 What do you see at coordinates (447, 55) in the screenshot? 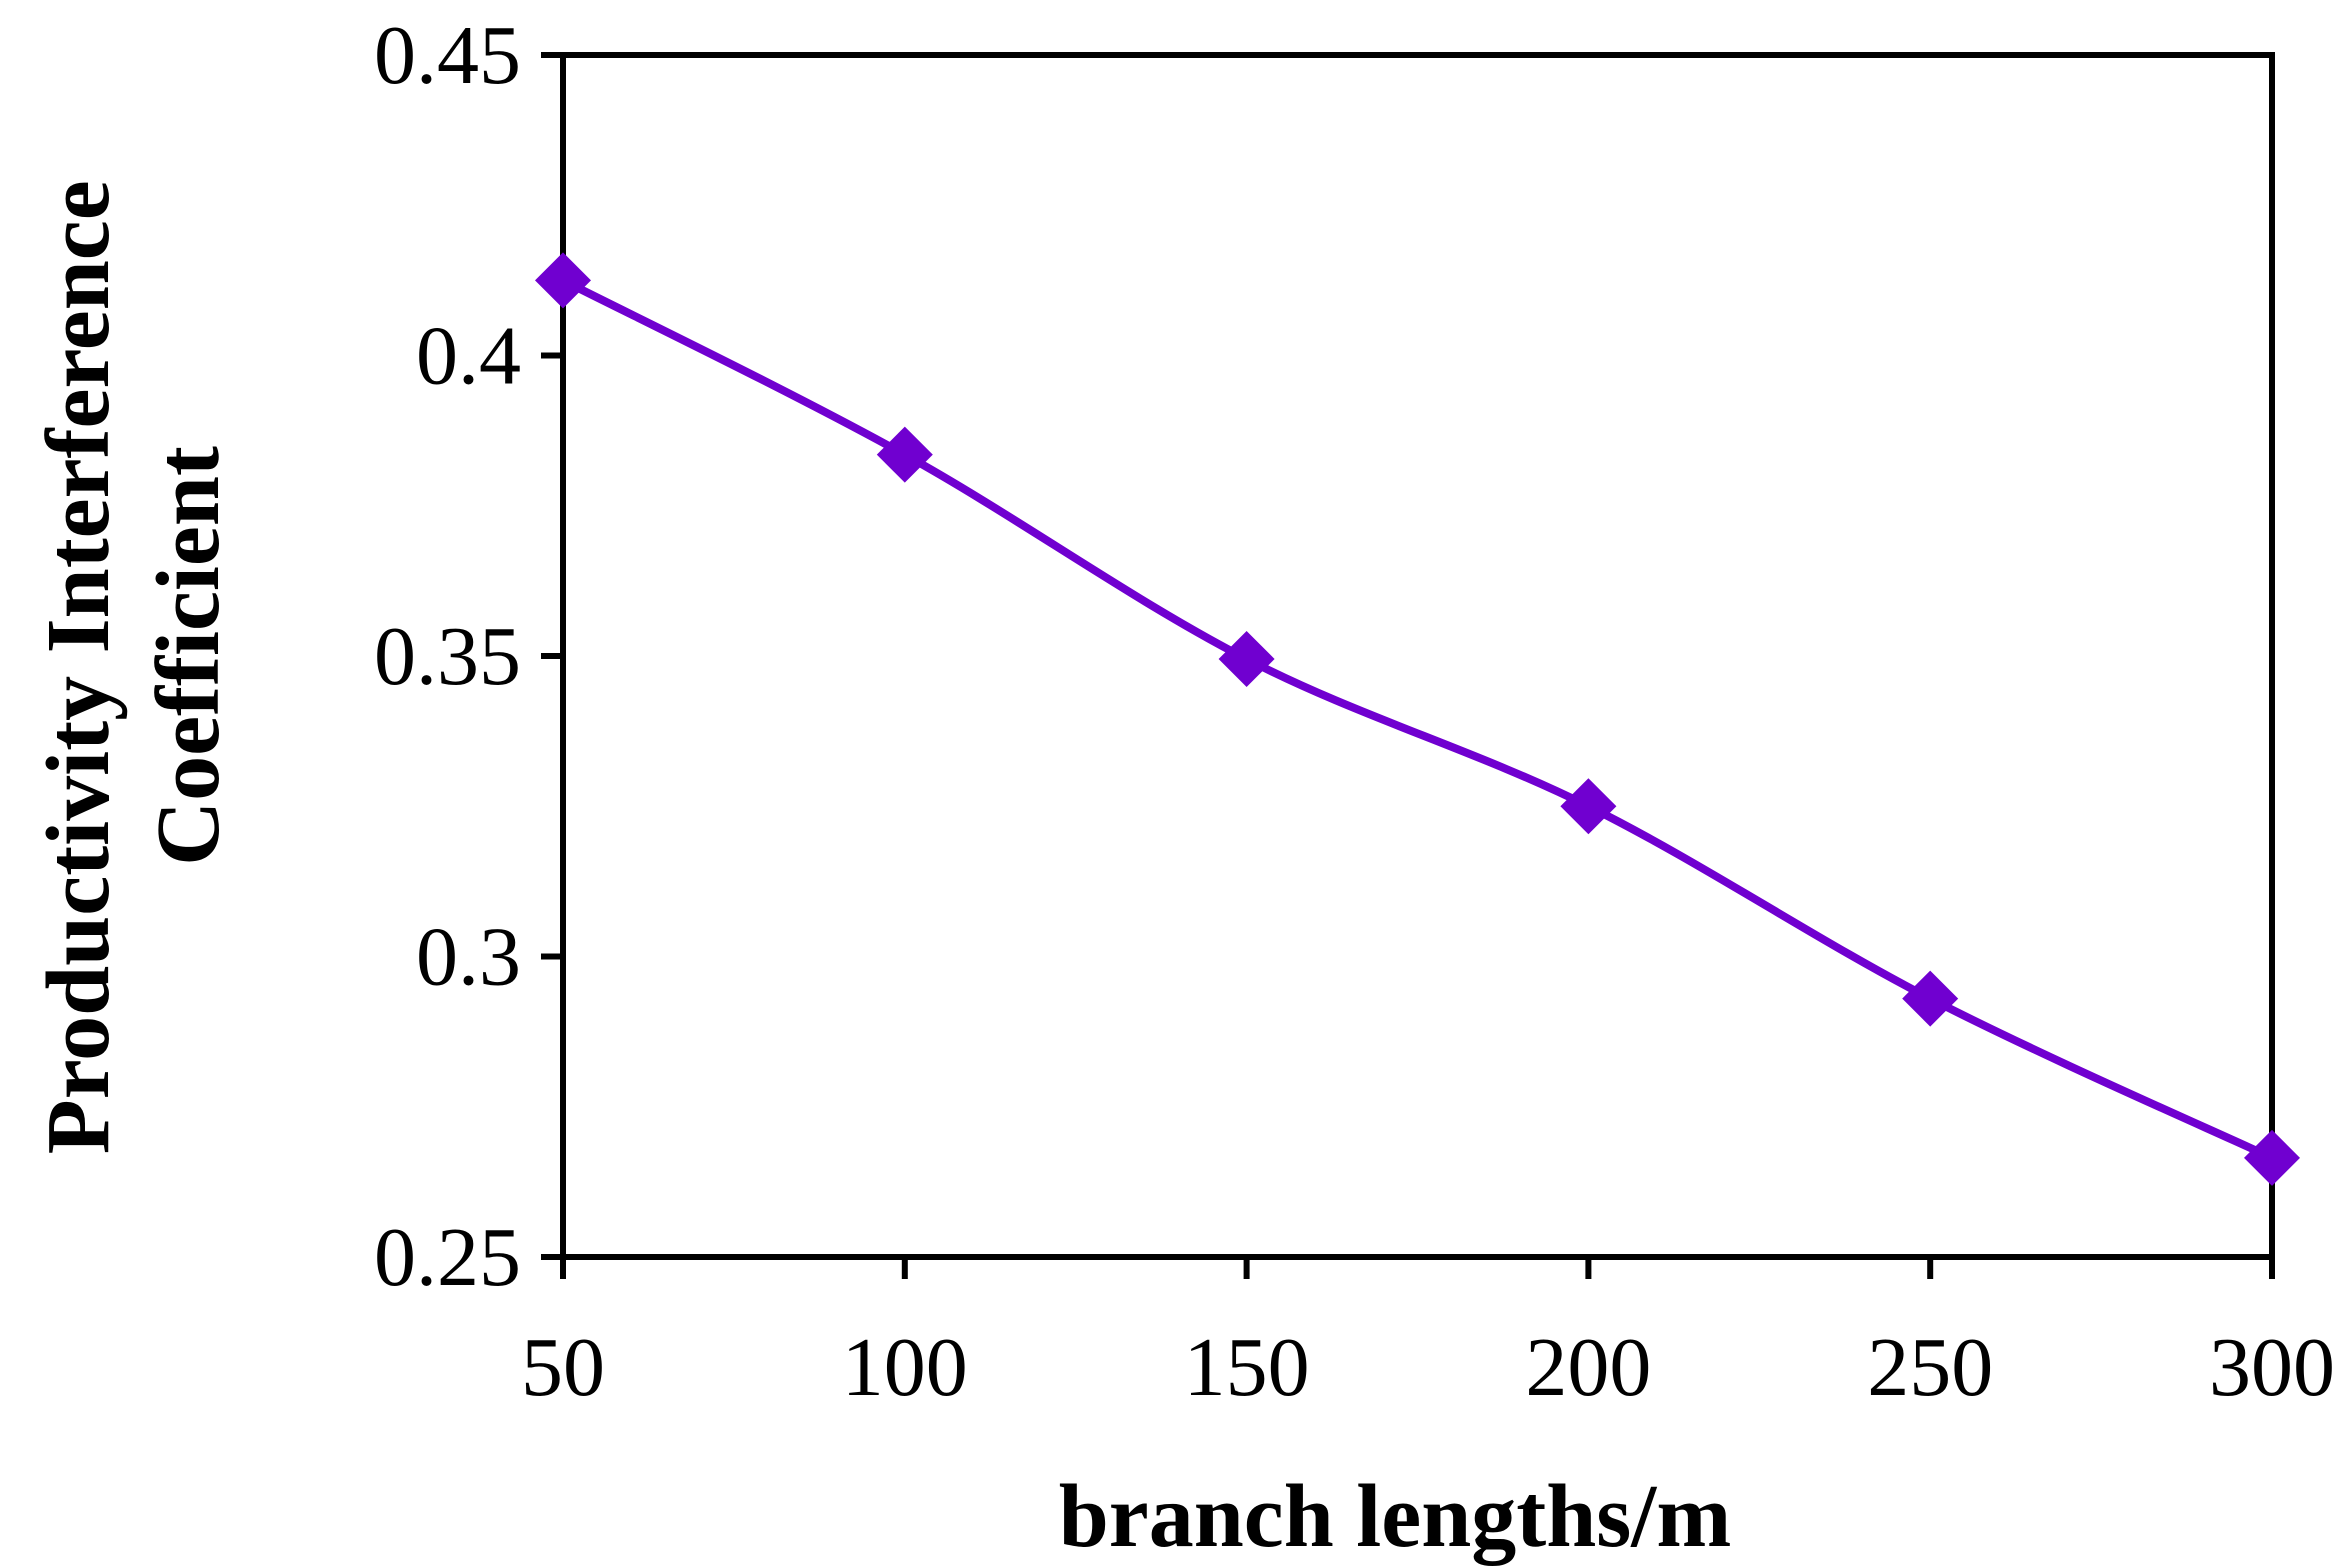
I see `y-tick-label: 0.45` at bounding box center [447, 55].